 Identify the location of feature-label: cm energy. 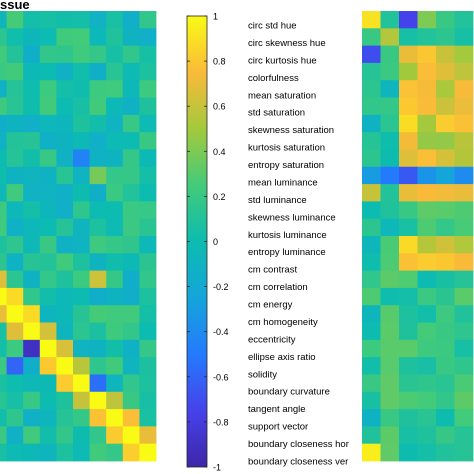
(270, 305).